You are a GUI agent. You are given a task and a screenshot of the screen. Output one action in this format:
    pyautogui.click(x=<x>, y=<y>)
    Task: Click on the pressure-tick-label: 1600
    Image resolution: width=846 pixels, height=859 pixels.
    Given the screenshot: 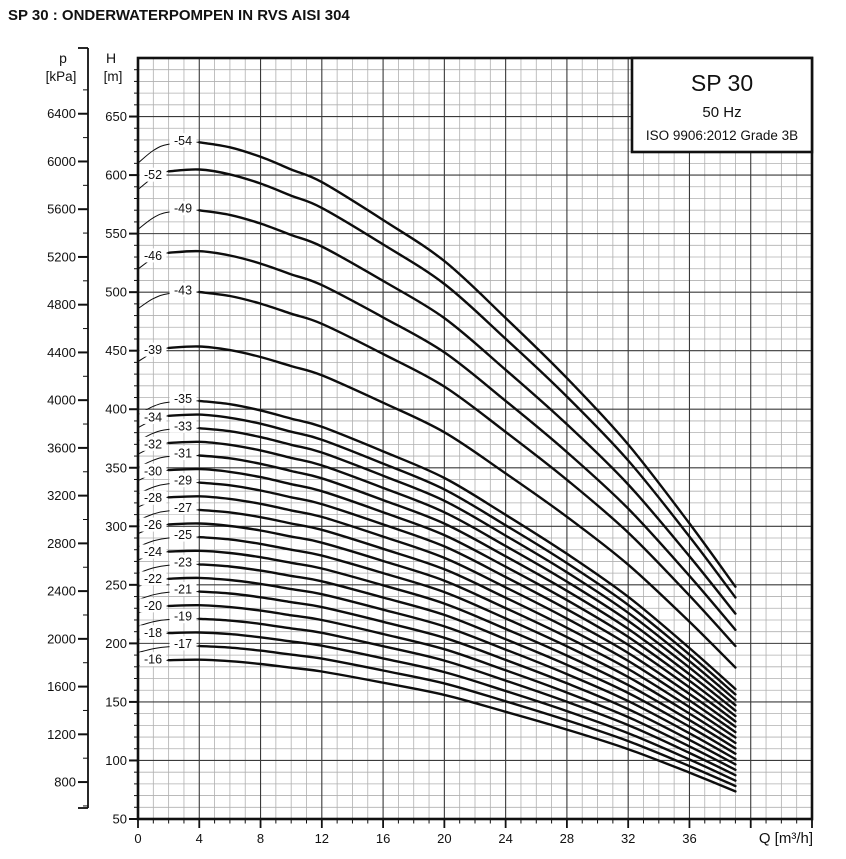 What is the action you would take?
    pyautogui.click(x=61, y=686)
    